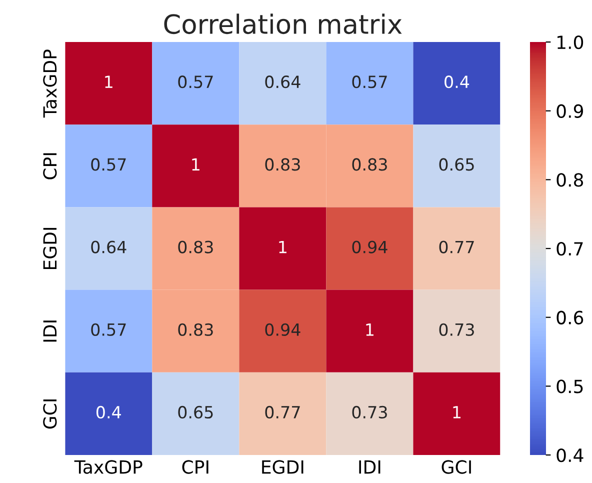 The image size is (592, 483). I want to click on x-tick-label: CPI, so click(195, 467).